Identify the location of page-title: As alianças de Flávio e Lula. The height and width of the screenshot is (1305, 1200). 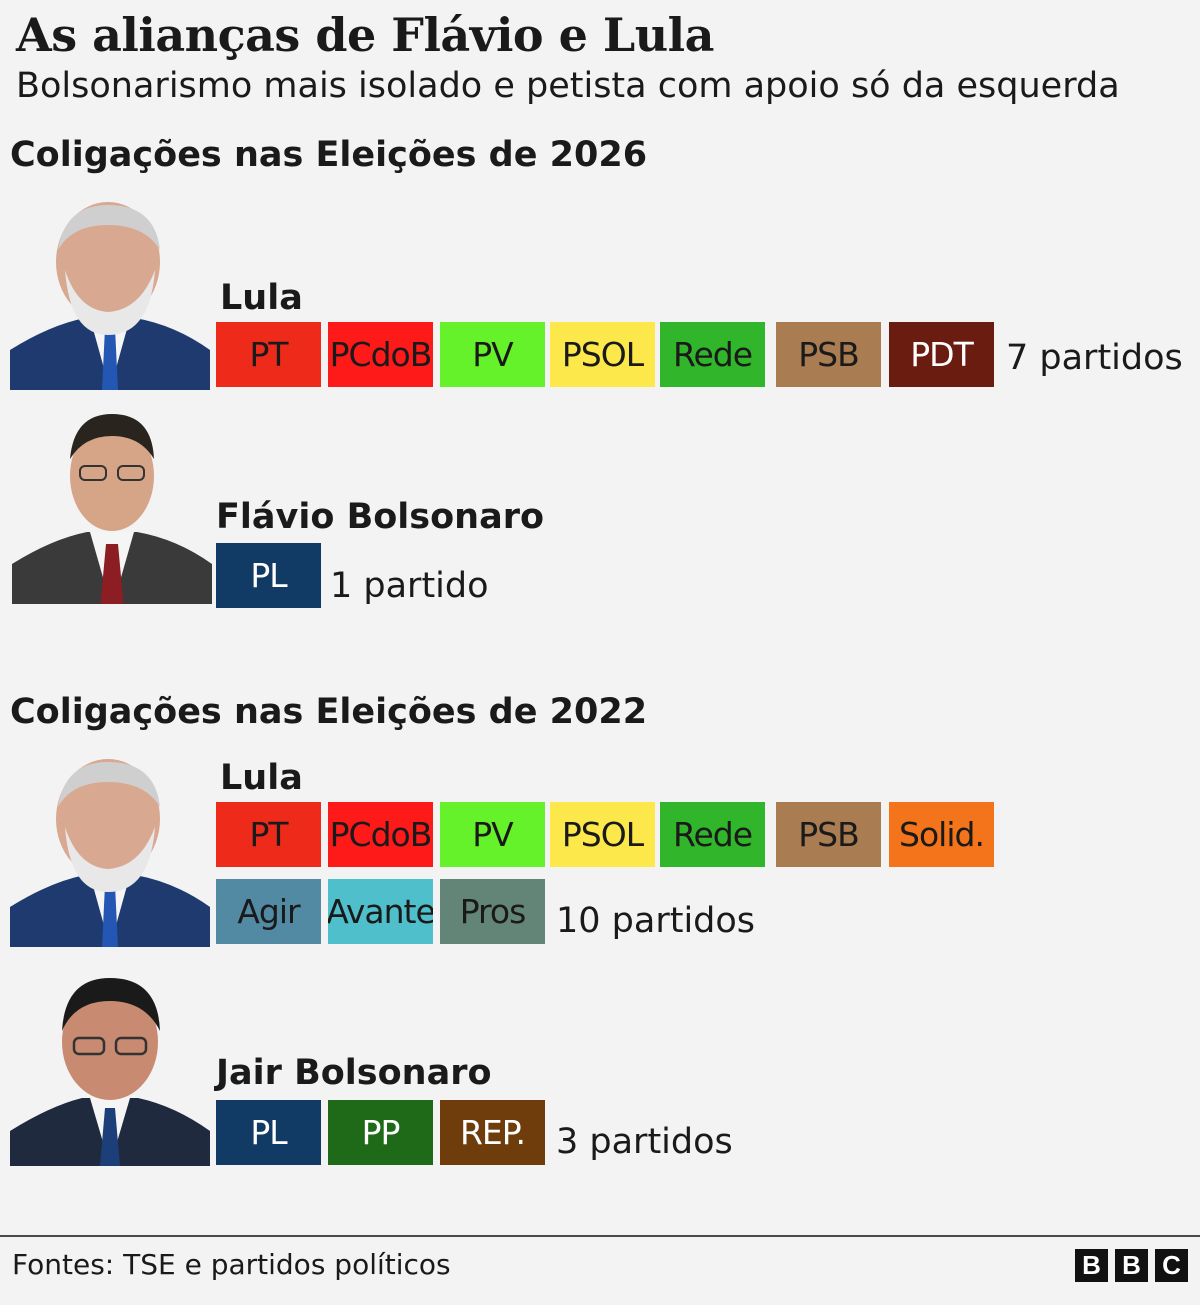
(365, 35).